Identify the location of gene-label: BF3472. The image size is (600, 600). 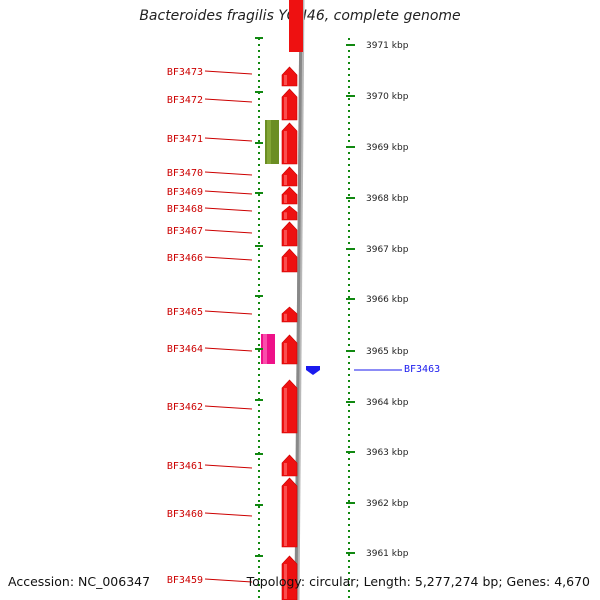
(185, 100).